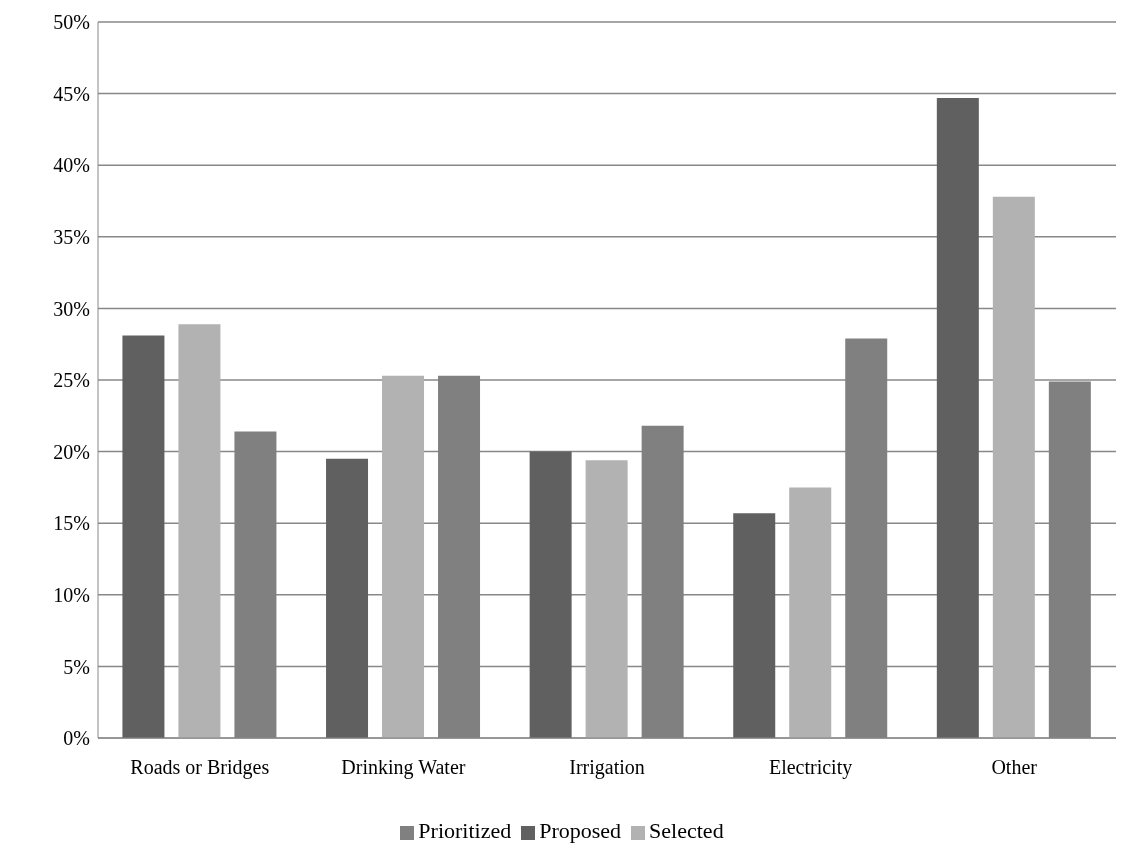 This screenshot has height=862, width=1144. I want to click on y-tick-label: 10%, so click(71, 594).